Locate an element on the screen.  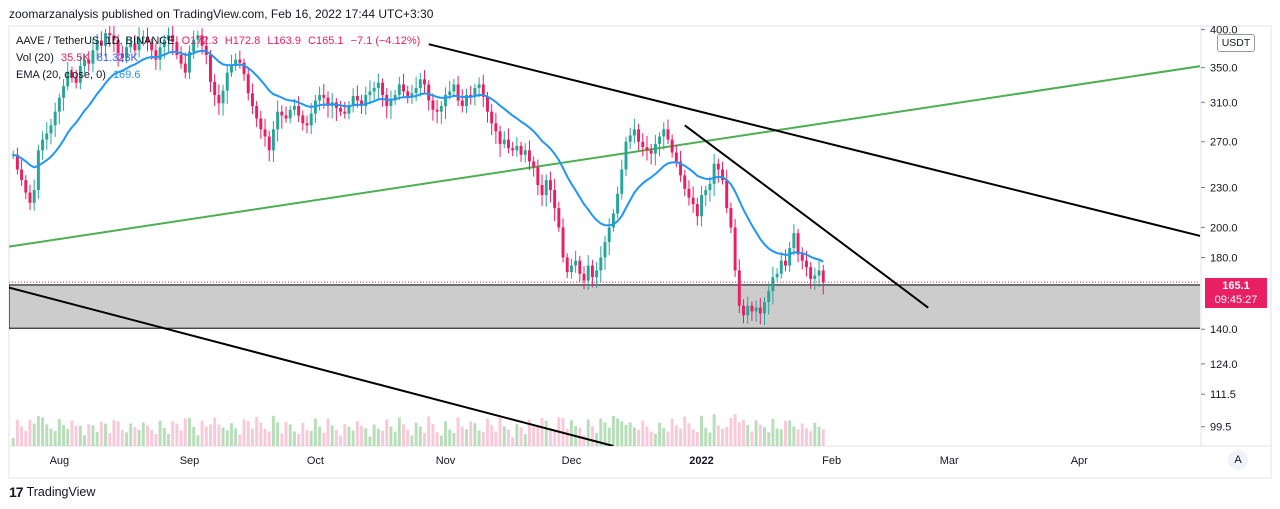
volume-label: Vol (20) is located at coordinates (35, 58).